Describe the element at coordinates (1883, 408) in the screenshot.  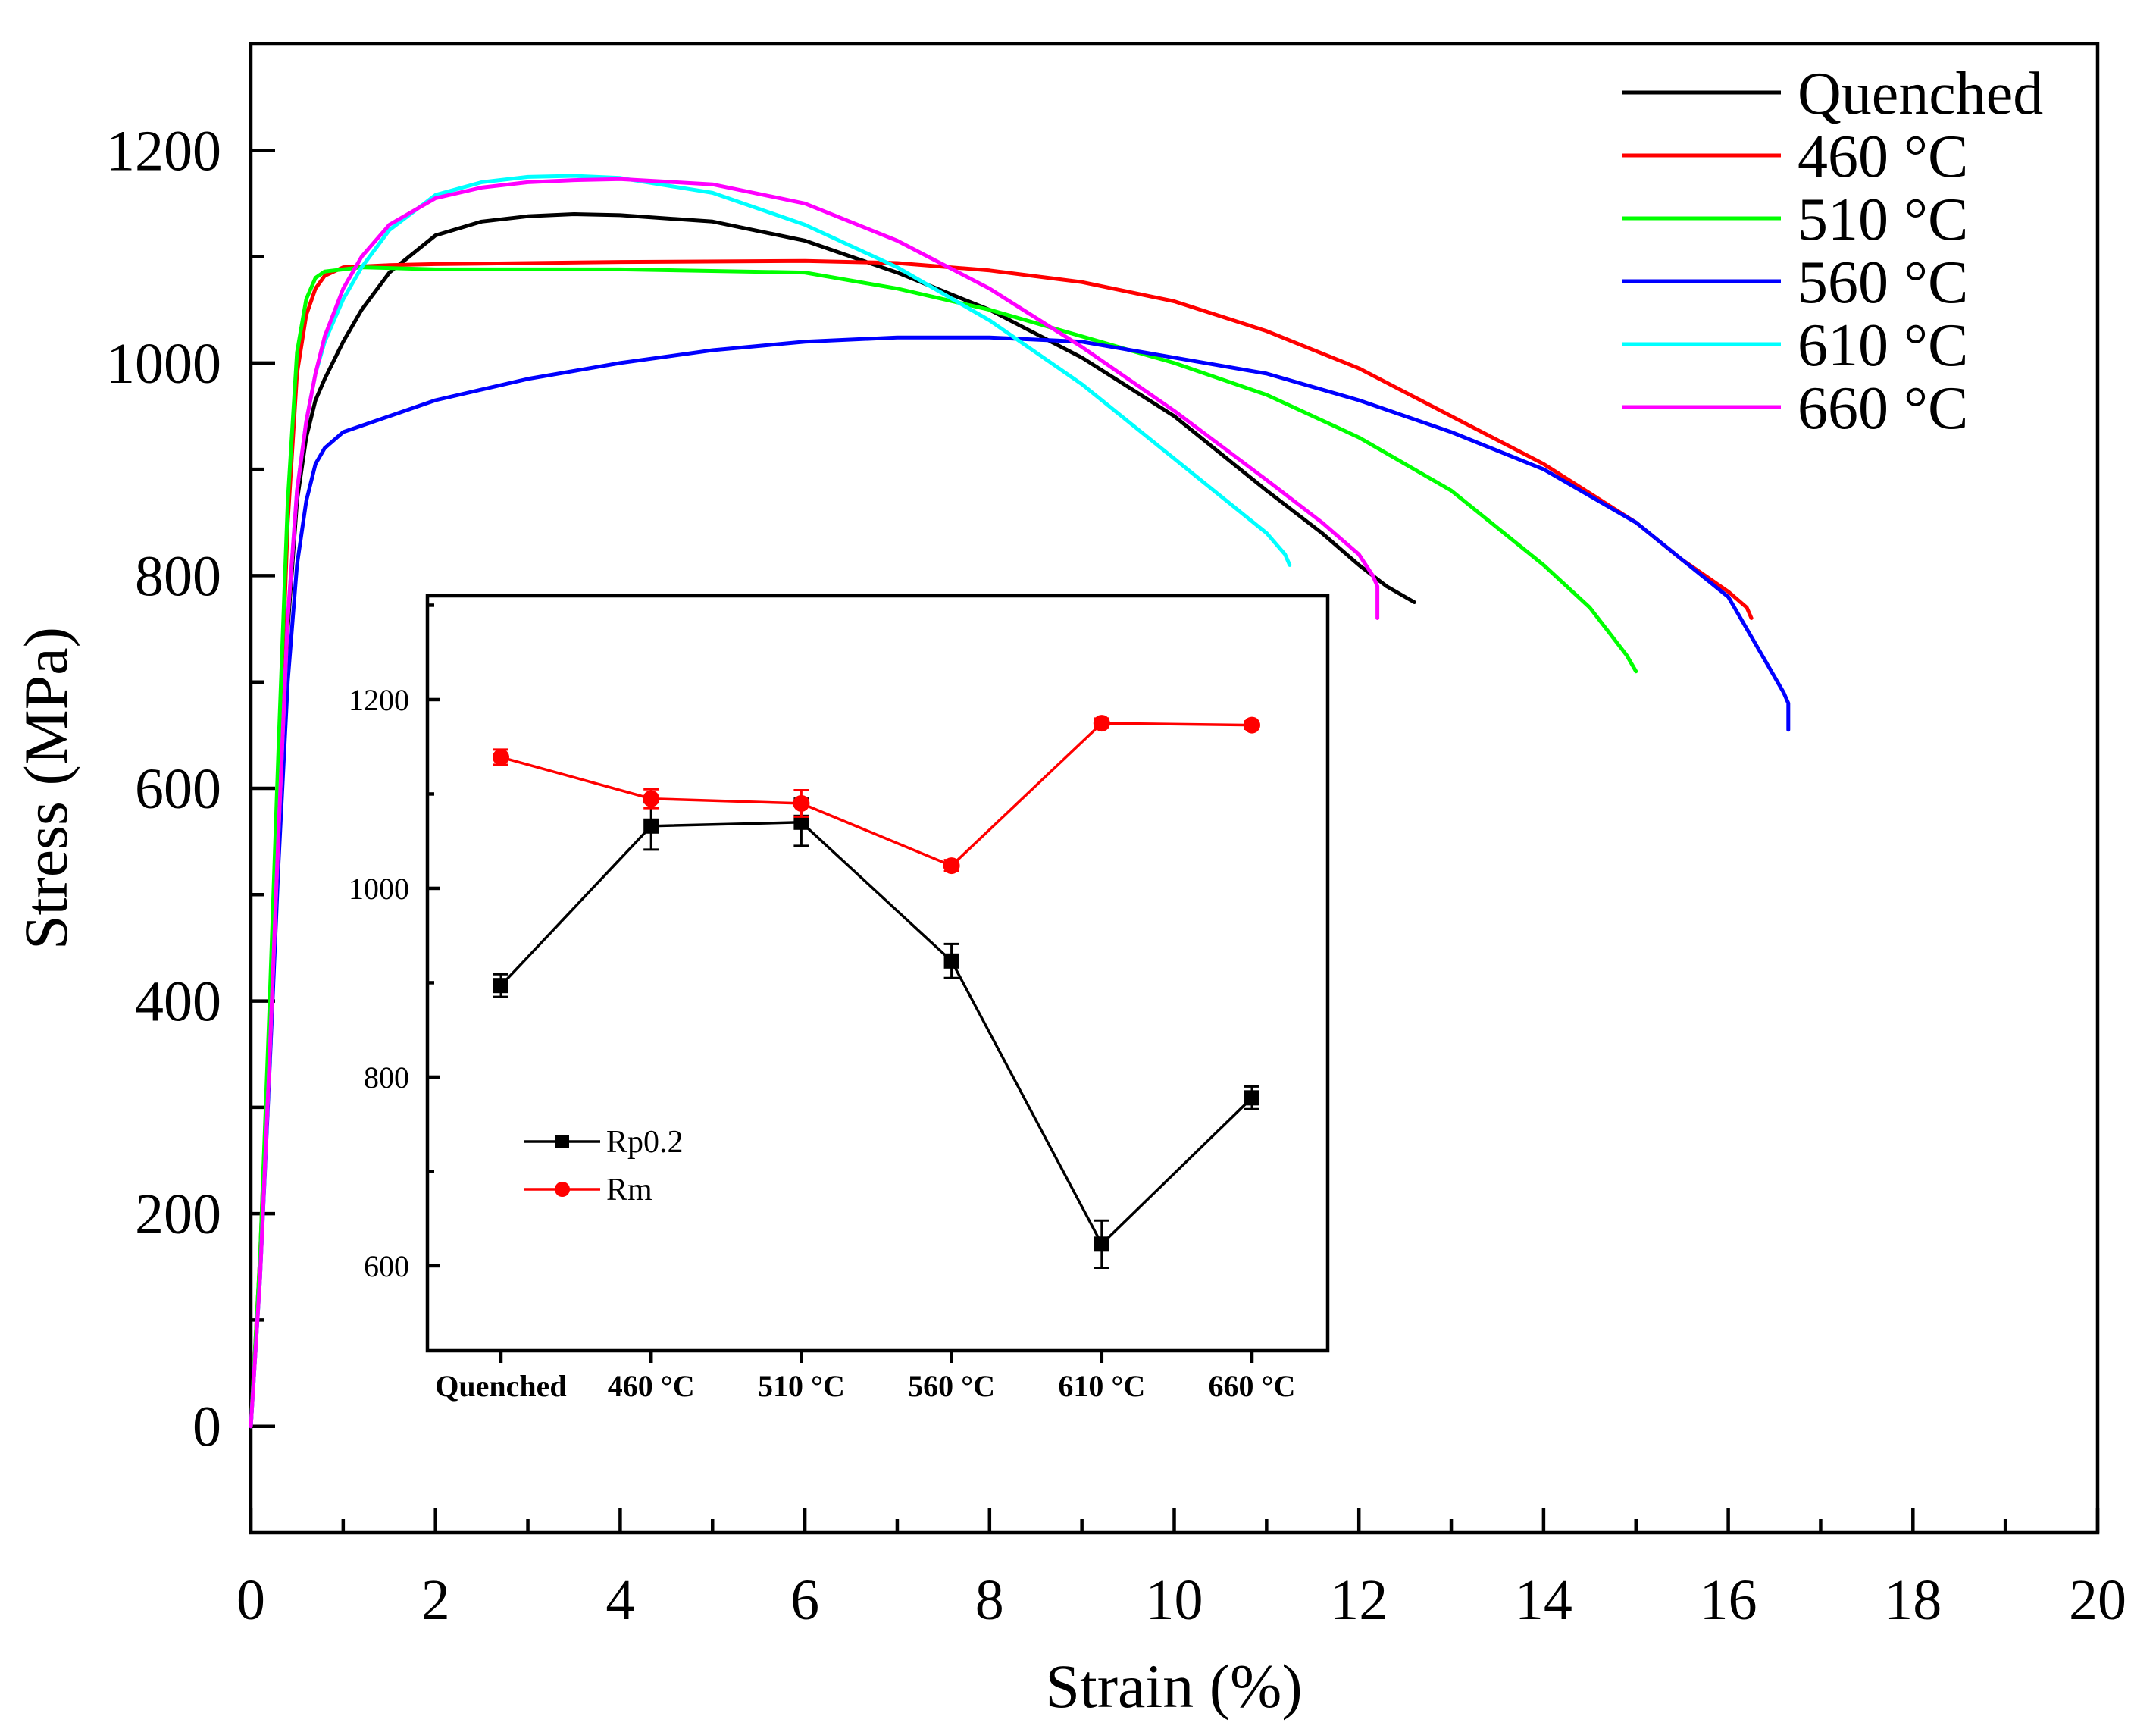
I see `legend-label: 660 °C` at that location.